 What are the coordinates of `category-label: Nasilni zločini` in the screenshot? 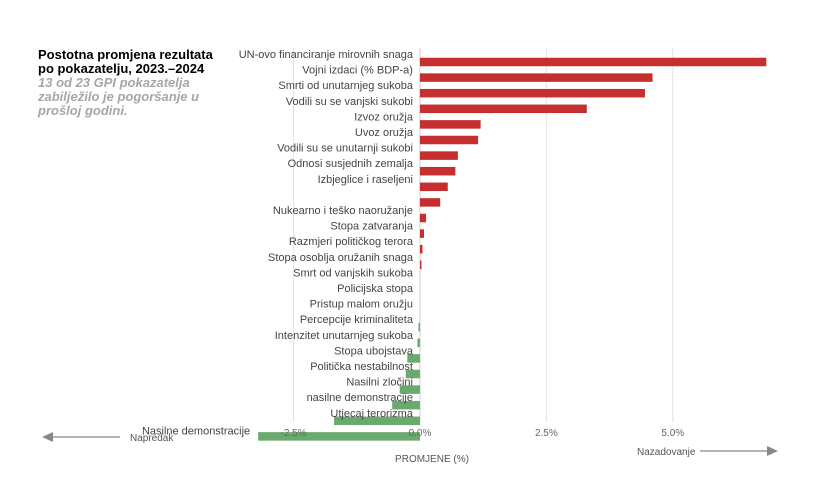 It's located at (379, 383).